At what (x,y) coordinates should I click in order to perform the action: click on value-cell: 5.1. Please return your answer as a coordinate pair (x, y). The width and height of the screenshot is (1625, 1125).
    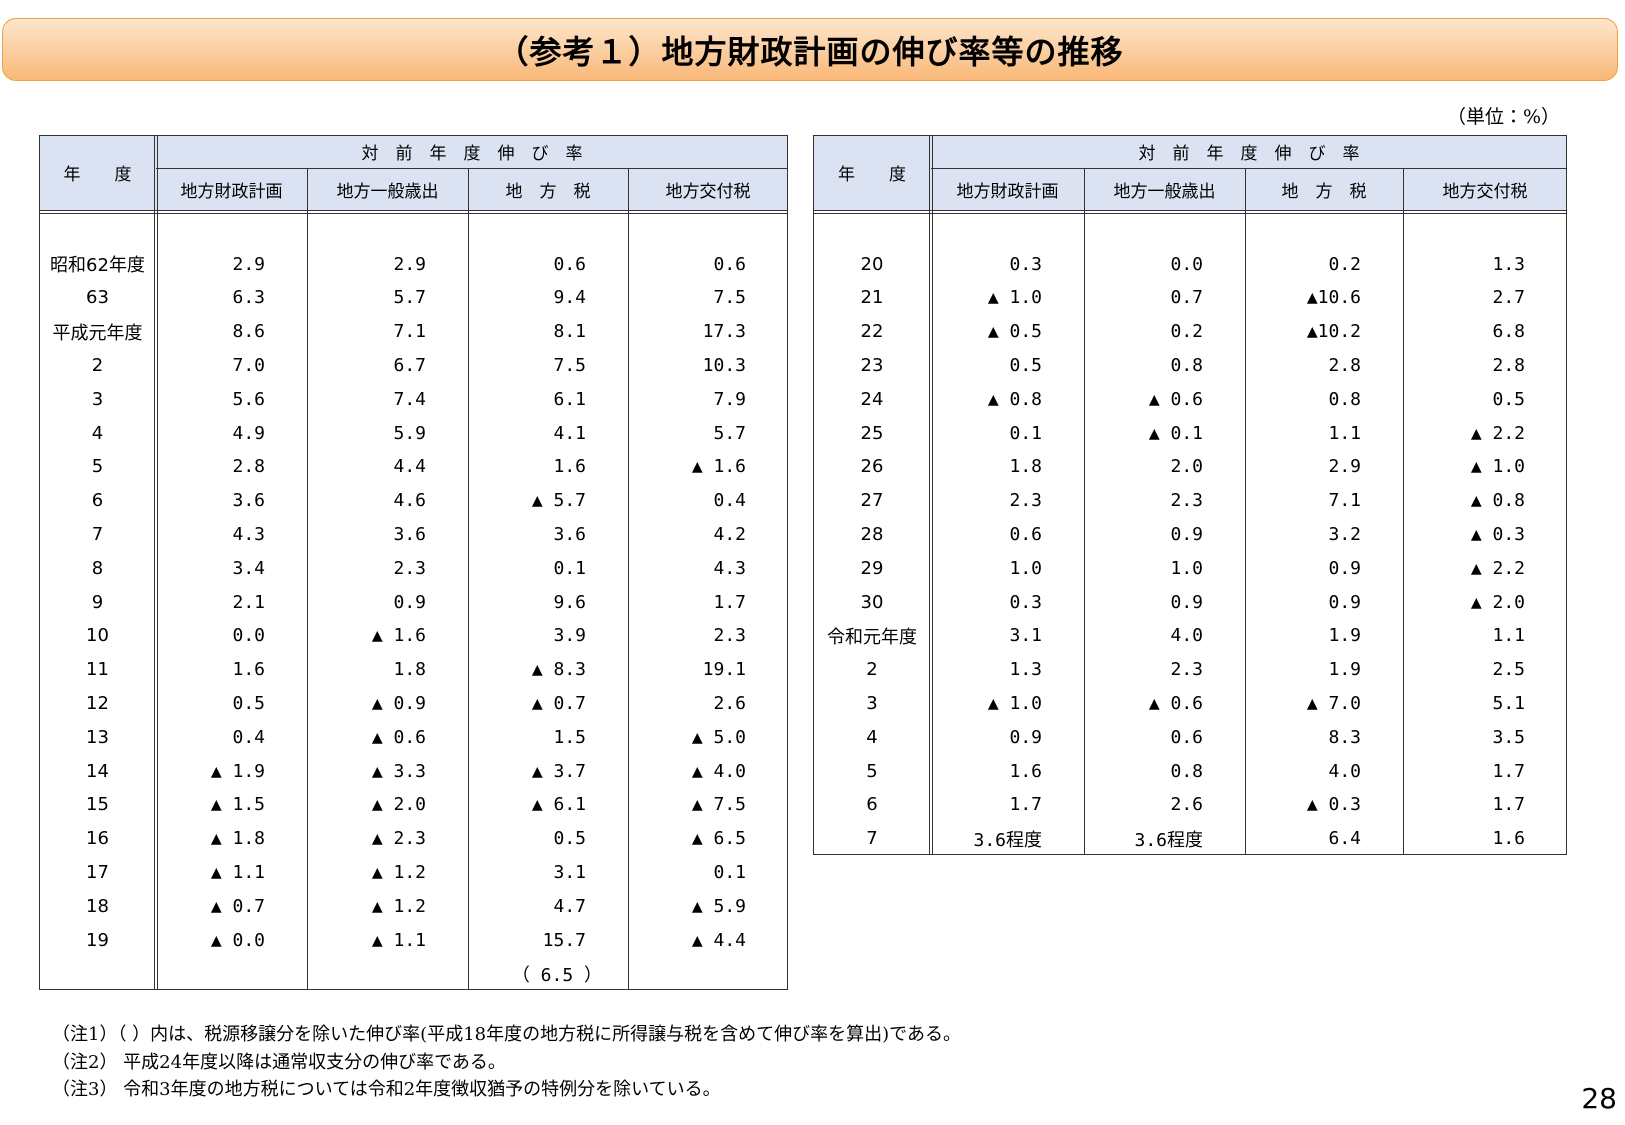
    Looking at the image, I should click on (1508, 703).